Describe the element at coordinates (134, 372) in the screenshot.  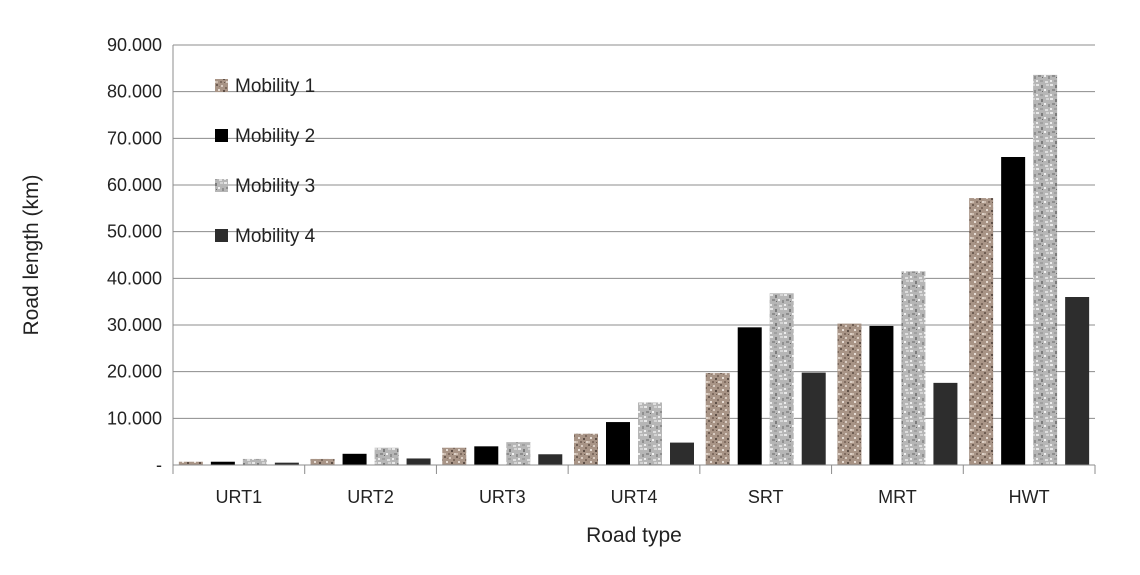
I see `y-tick-label: 20.000` at that location.